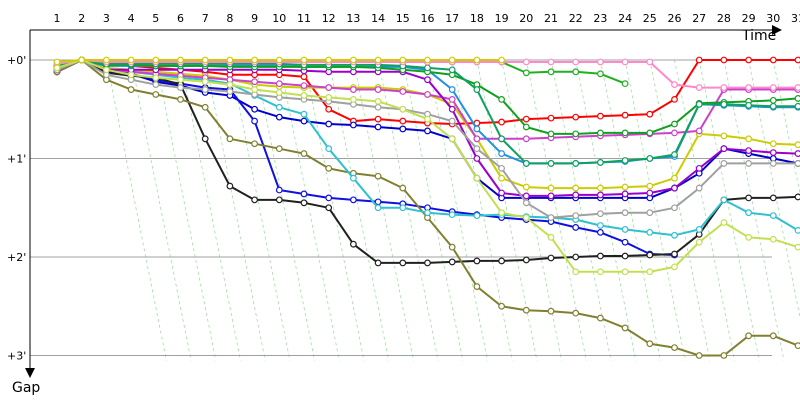 This screenshot has width=800, height=400. I want to click on y-tick-label-1: +1', so click(16, 159).